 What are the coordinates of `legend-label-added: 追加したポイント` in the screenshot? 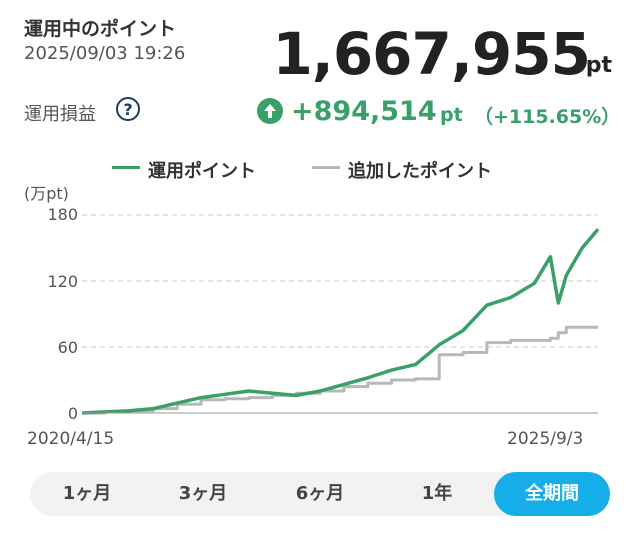 It's located at (420, 171).